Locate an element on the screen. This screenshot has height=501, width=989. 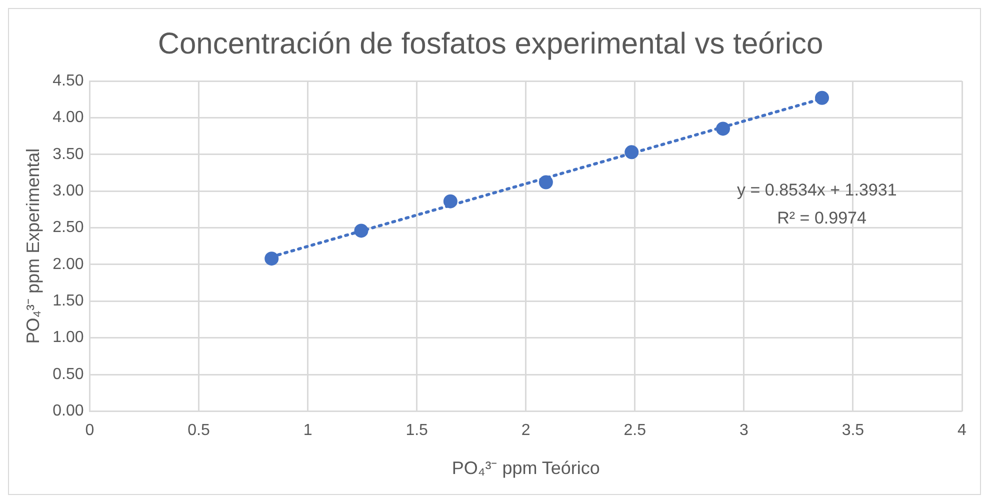
x-tick-label: 1.5 is located at coordinates (417, 431).